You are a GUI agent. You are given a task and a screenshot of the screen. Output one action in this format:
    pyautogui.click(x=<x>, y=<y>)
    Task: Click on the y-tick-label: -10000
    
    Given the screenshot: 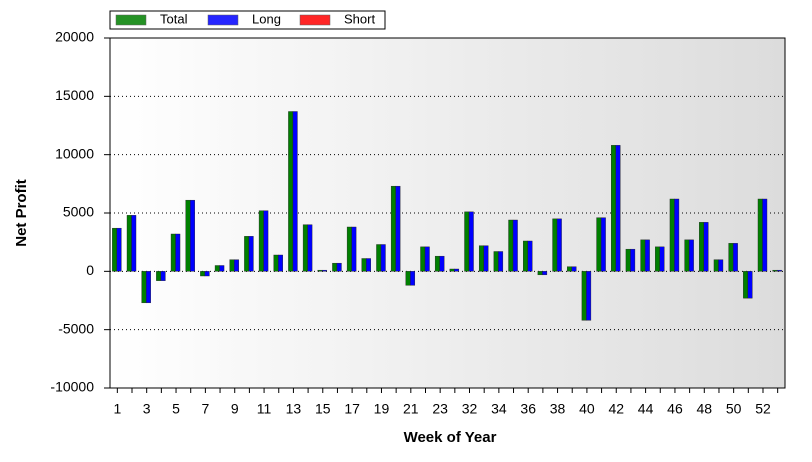 What is the action you would take?
    pyautogui.click(x=72, y=387)
    